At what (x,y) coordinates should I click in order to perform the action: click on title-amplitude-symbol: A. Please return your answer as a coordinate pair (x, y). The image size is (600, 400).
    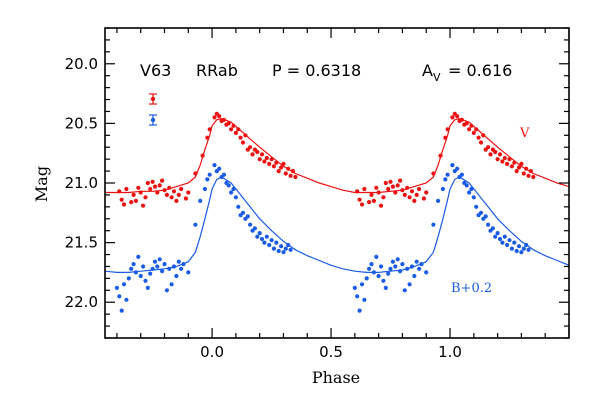
    Looking at the image, I should click on (427, 70).